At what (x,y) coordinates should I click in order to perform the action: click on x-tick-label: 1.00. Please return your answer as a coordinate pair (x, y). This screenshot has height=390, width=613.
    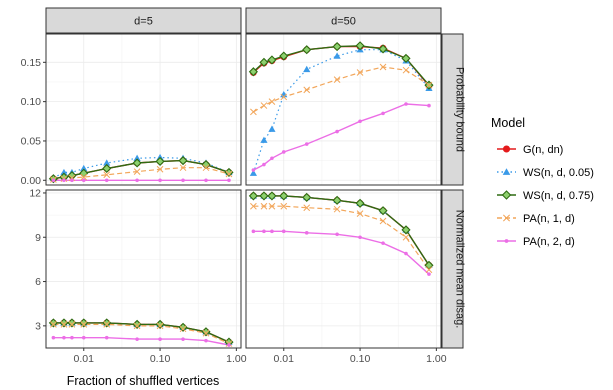
    Looking at the image, I should click on (436, 359).